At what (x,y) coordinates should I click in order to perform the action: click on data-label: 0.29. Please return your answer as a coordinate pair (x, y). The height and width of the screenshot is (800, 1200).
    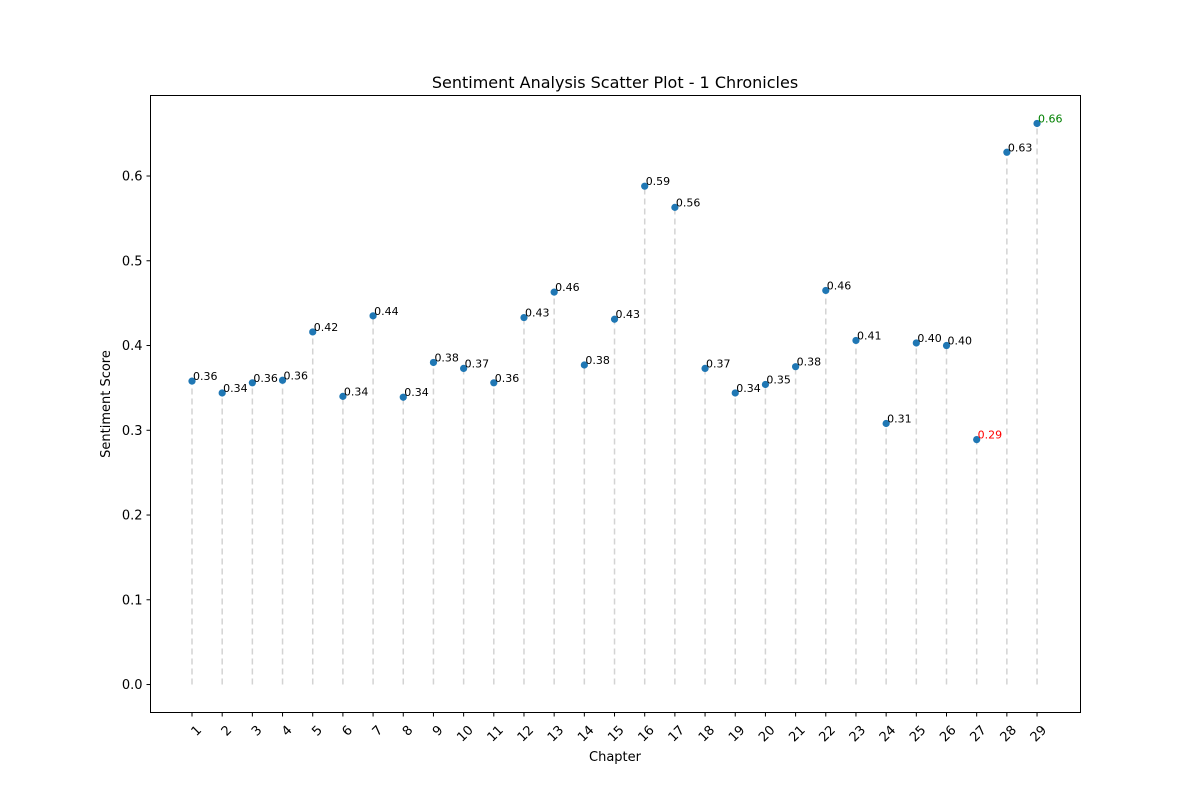
    Looking at the image, I should click on (990, 435).